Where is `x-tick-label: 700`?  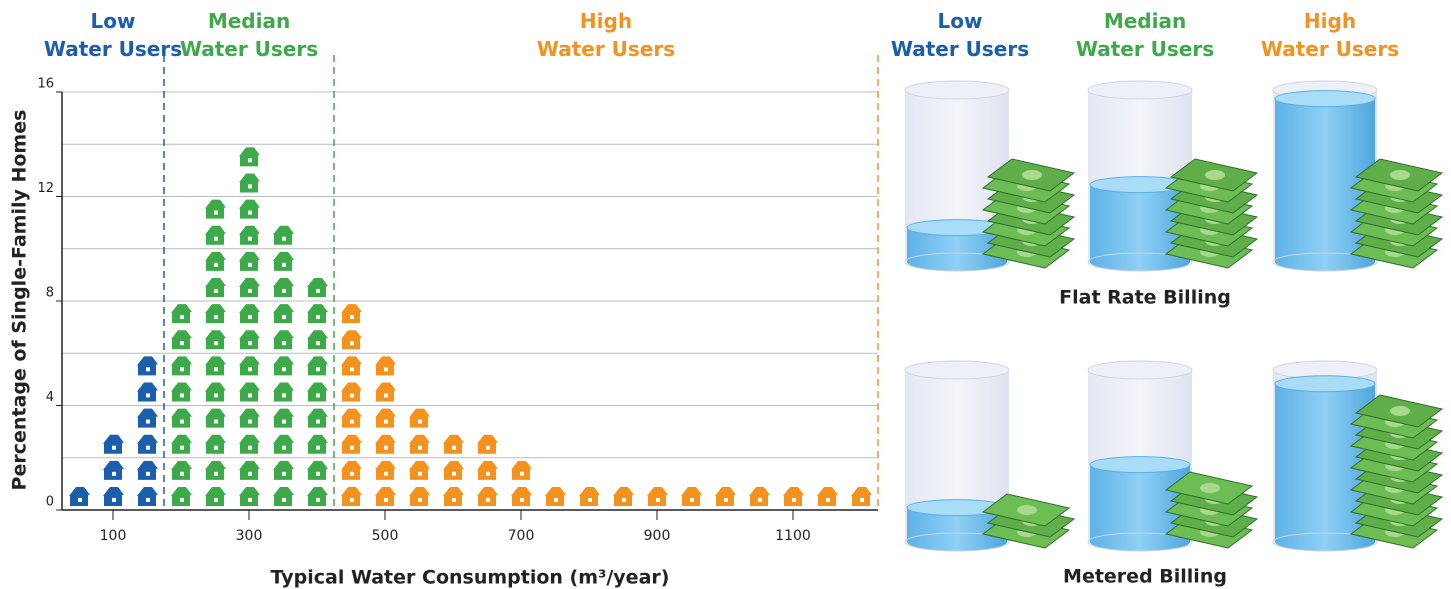
x-tick-label: 700 is located at coordinates (521, 536).